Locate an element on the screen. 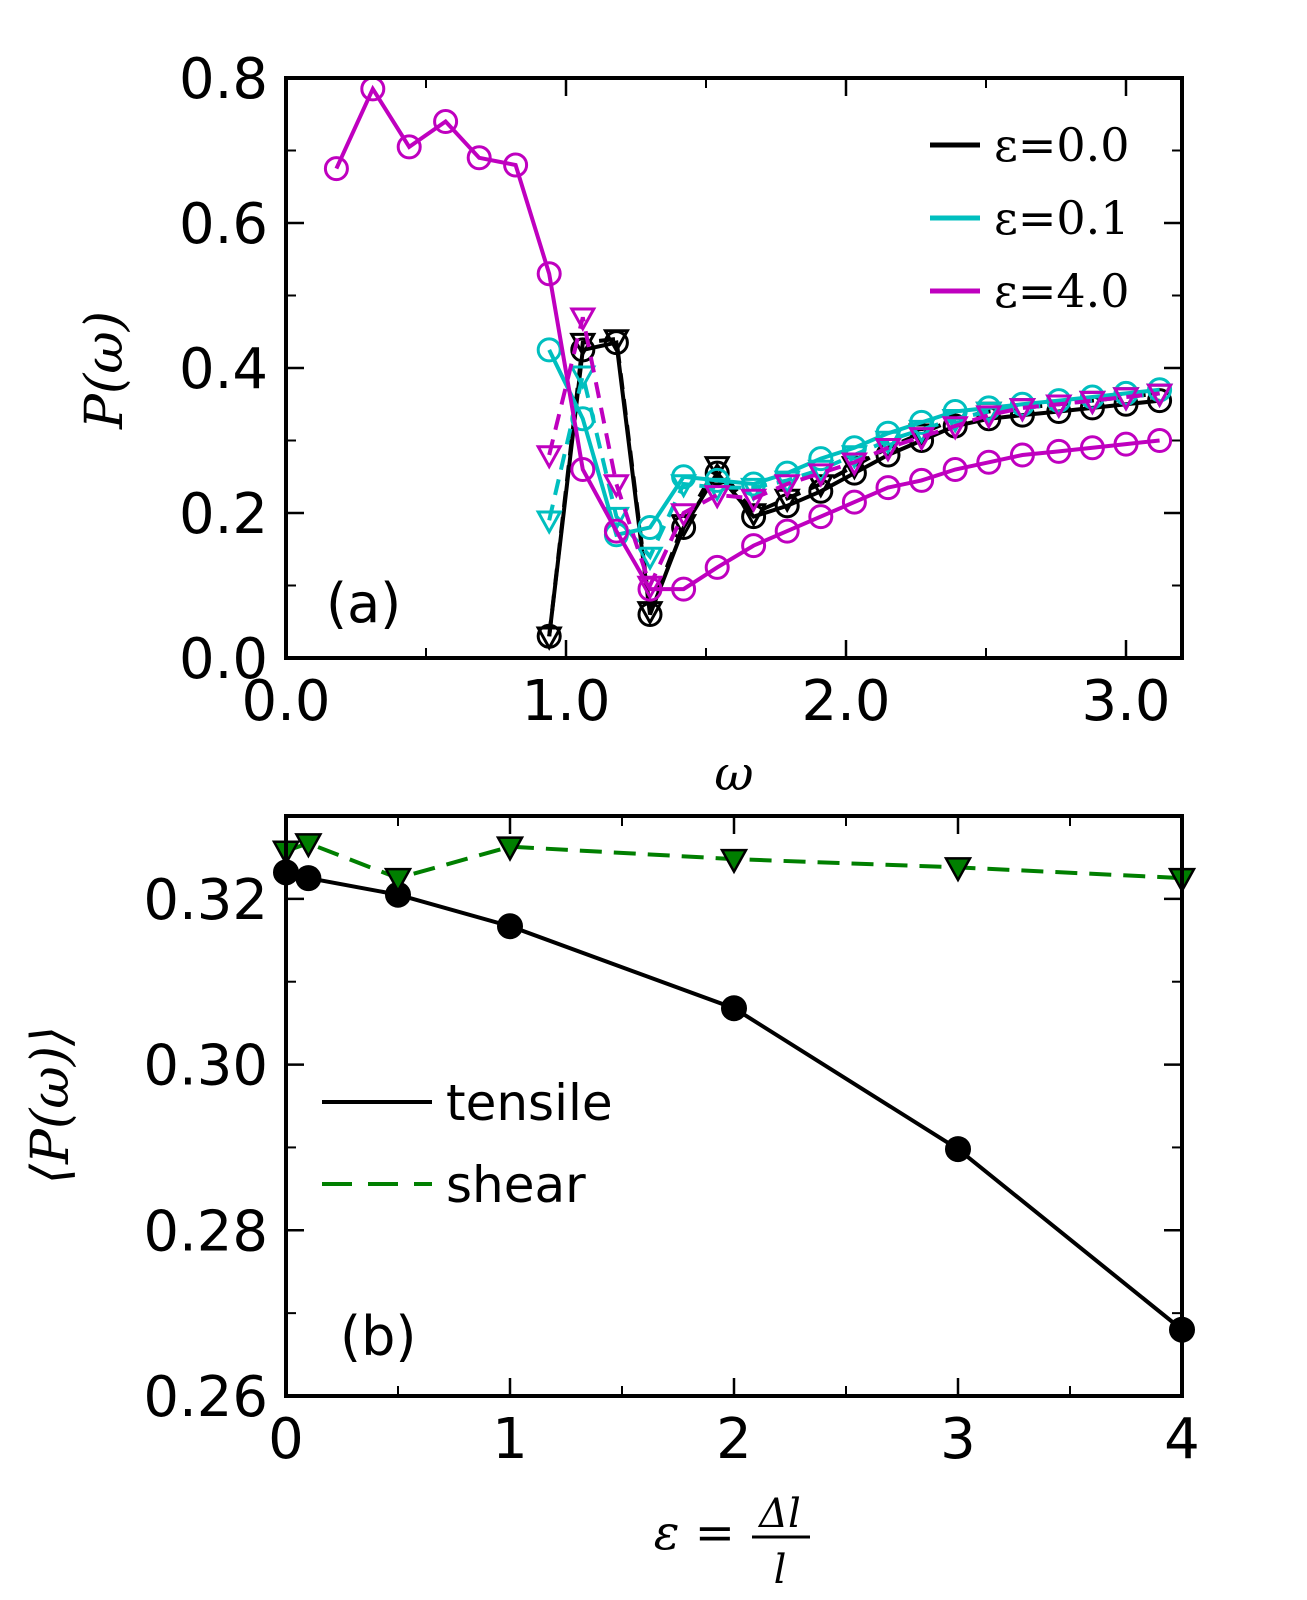  panel-a-xtick-label: 0.0 is located at coordinates (285, 701).